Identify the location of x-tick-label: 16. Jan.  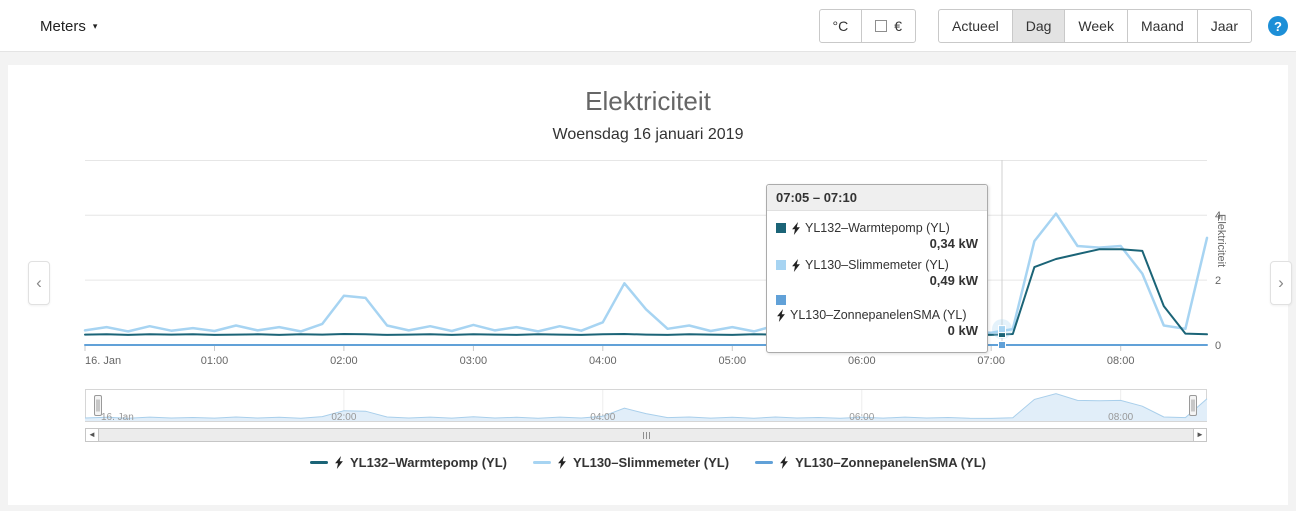
(103, 361).